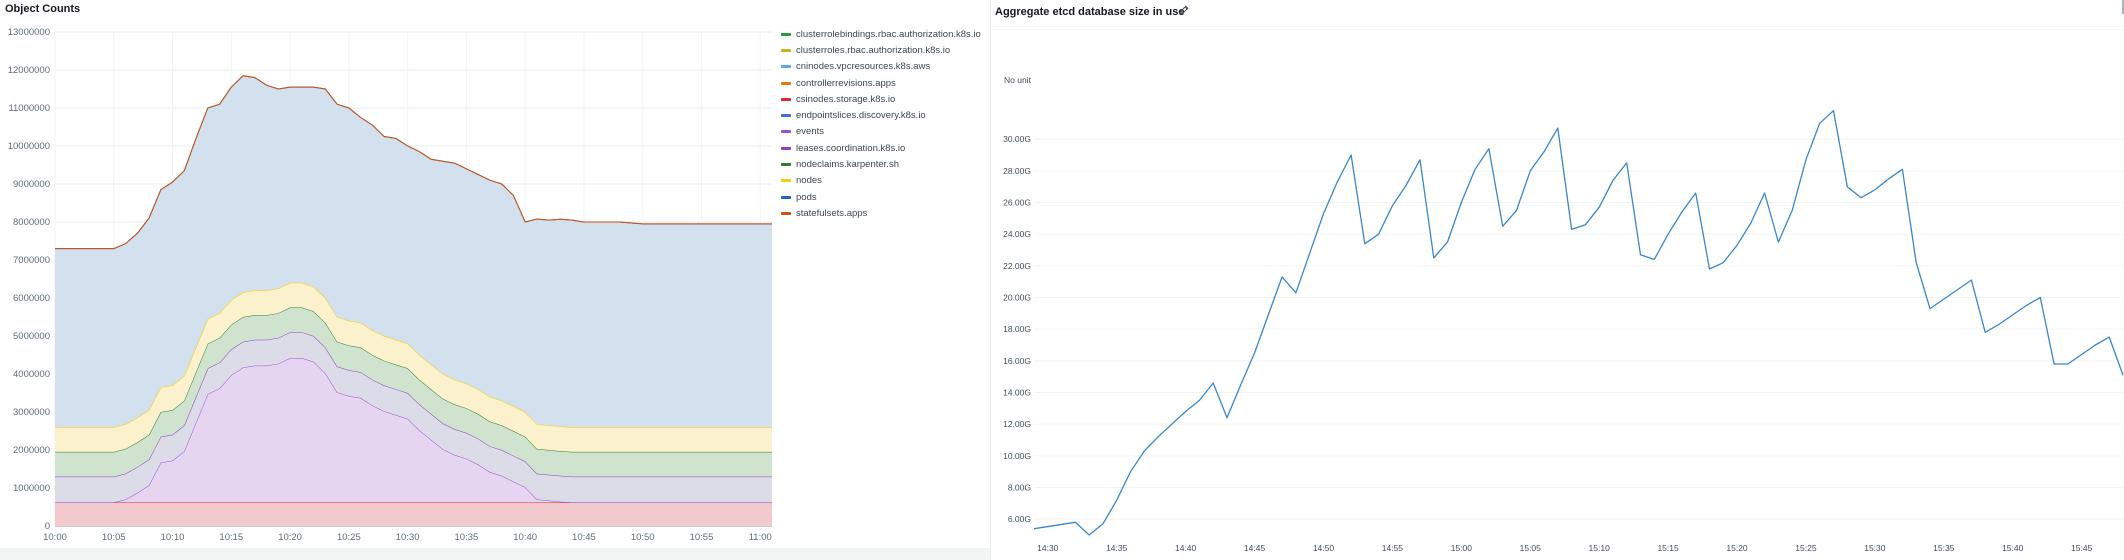 The width and height of the screenshot is (2124, 560). Describe the element at coordinates (1806, 548) in the screenshot. I see `x-tick-label: 15:25` at that location.